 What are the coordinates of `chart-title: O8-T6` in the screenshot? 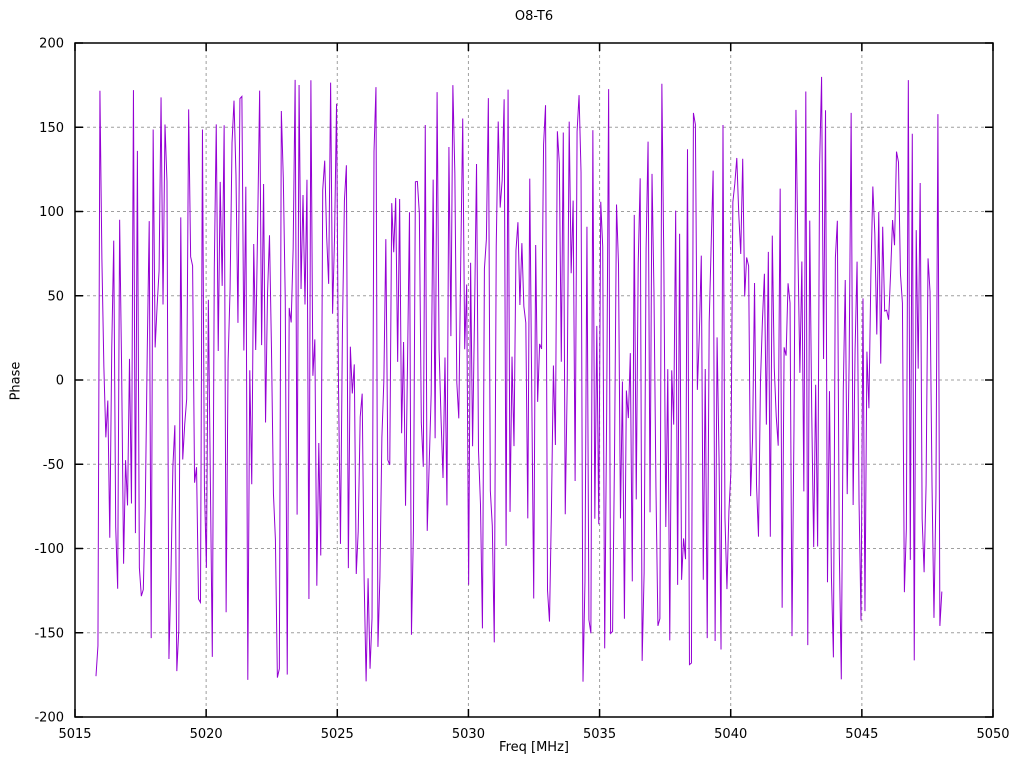 It's located at (534, 16).